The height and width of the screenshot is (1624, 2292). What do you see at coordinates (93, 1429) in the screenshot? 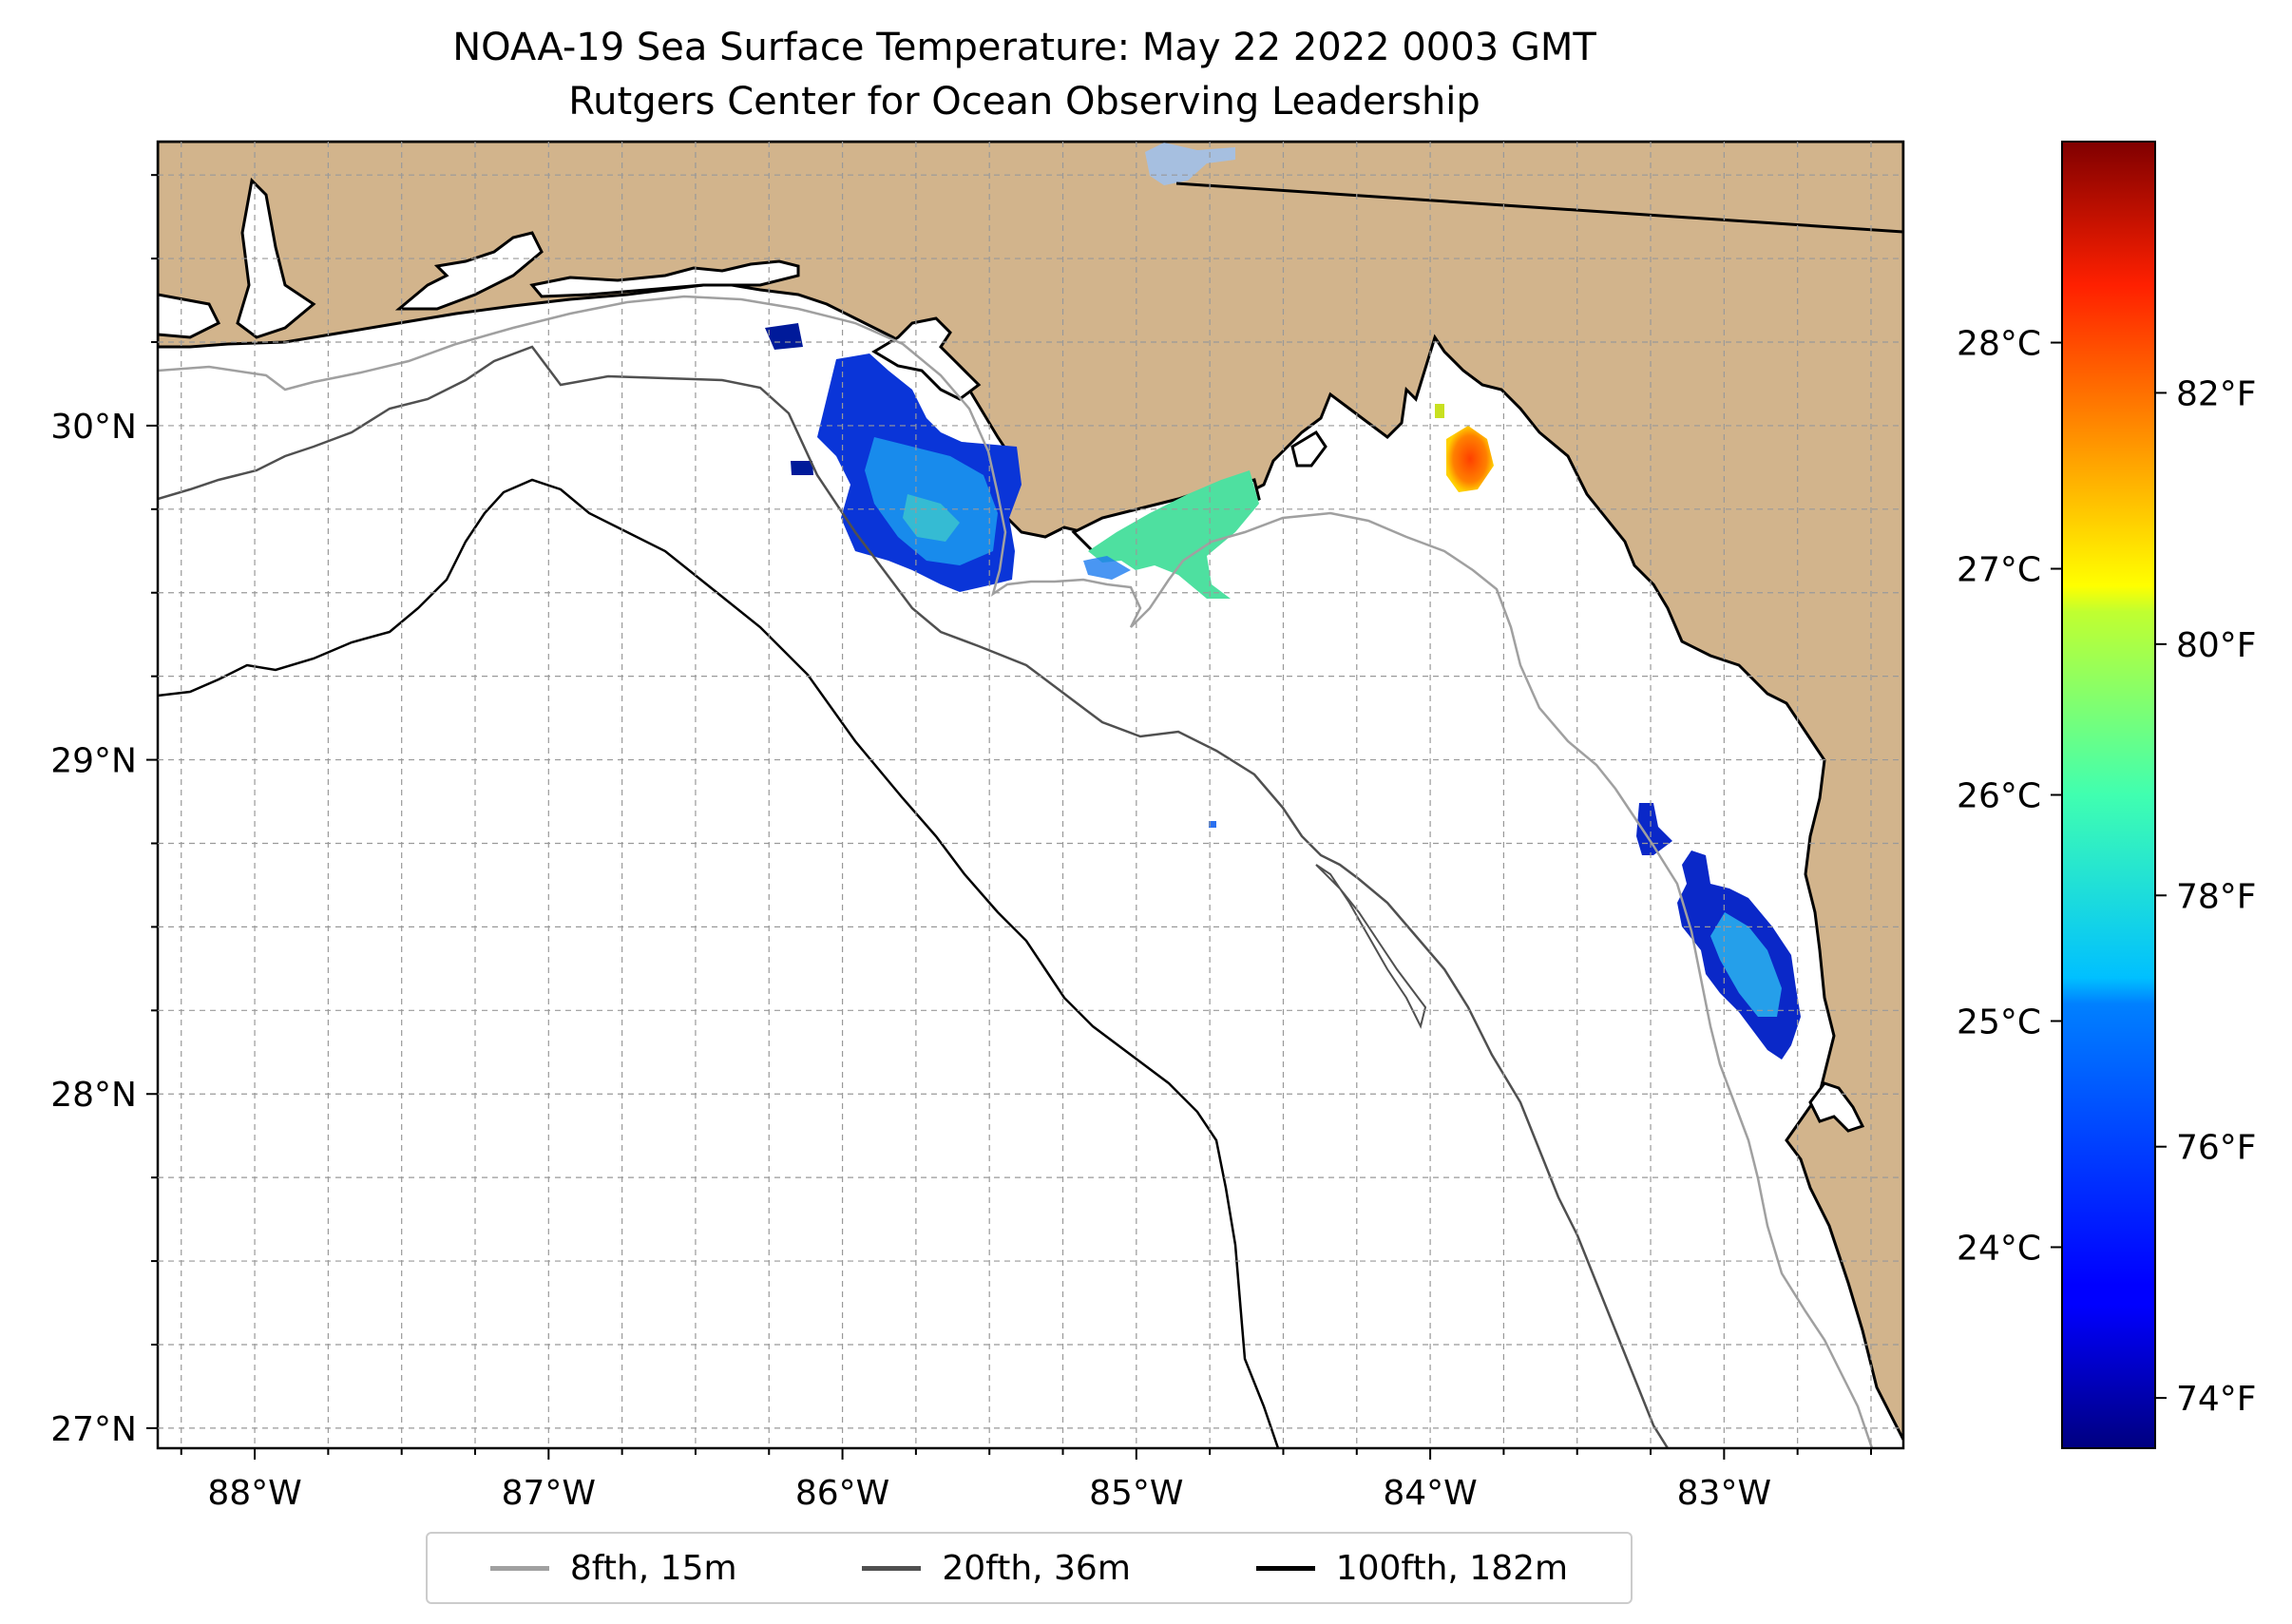
I see `lat-tick-label: 27°N` at bounding box center [93, 1429].